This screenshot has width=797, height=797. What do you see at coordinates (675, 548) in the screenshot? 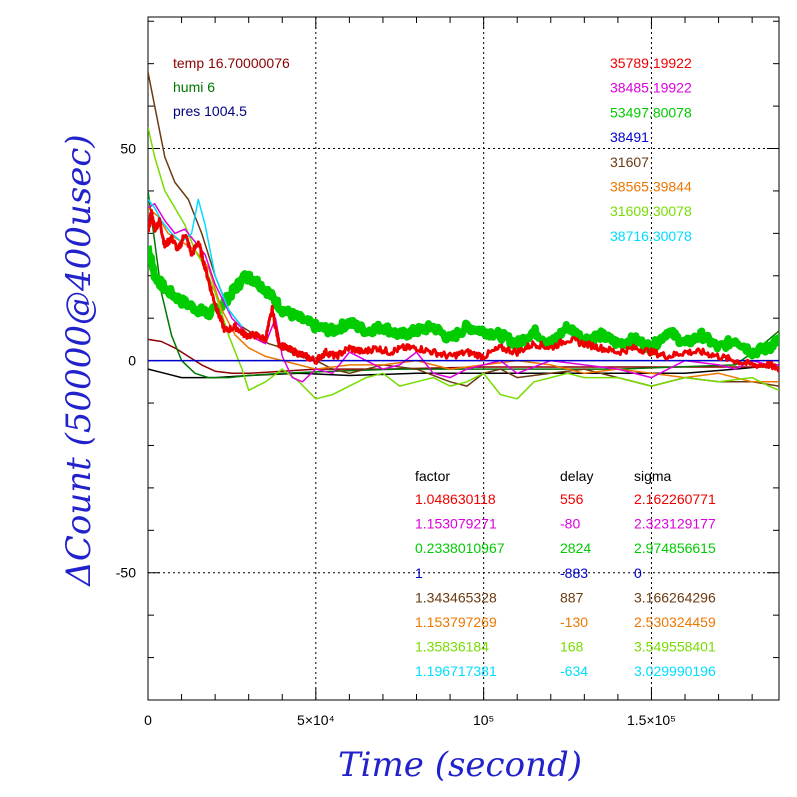
I see `table-cell-sigma: 2.974856615` at bounding box center [675, 548].